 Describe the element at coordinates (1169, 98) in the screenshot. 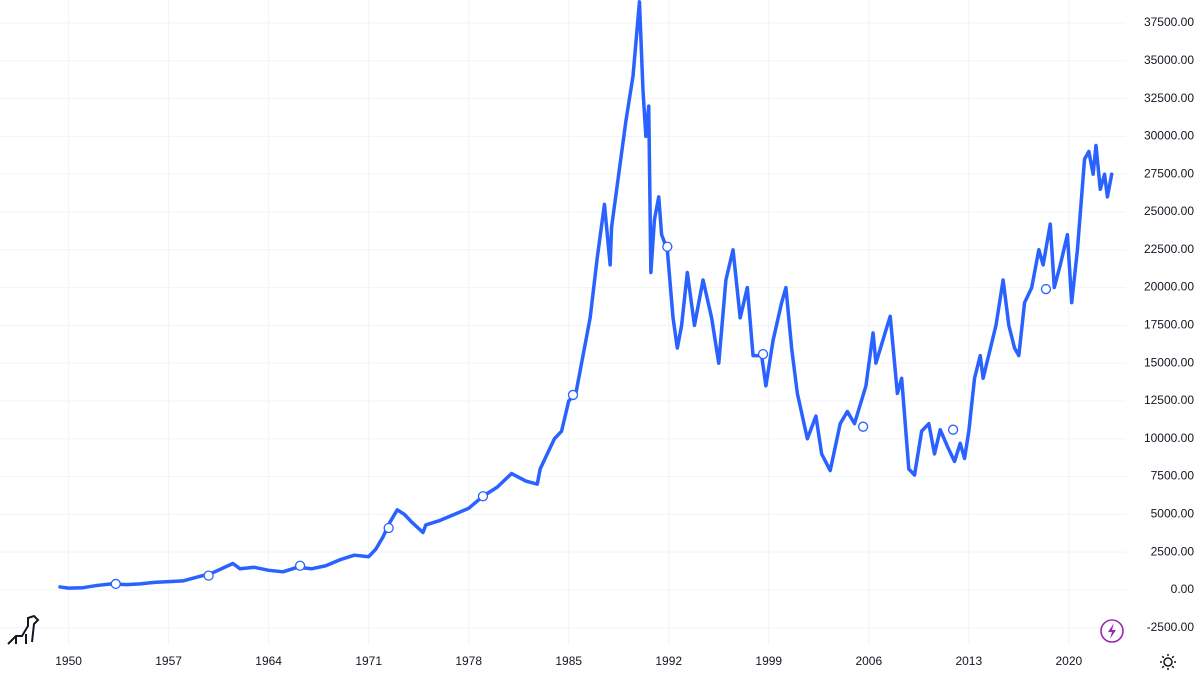

I see `y-tick-label: 32500.00` at that location.